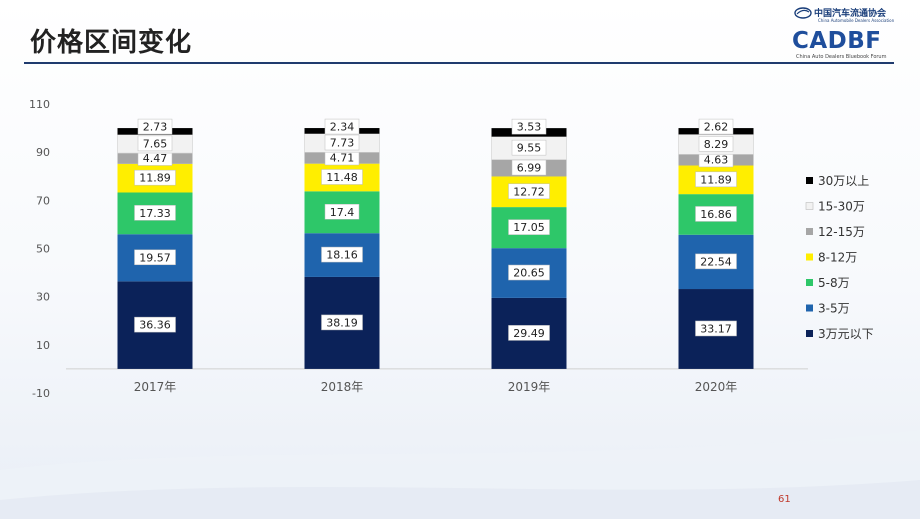 This screenshot has height=519, width=920. I want to click on data-label: 4.63, so click(716, 159).